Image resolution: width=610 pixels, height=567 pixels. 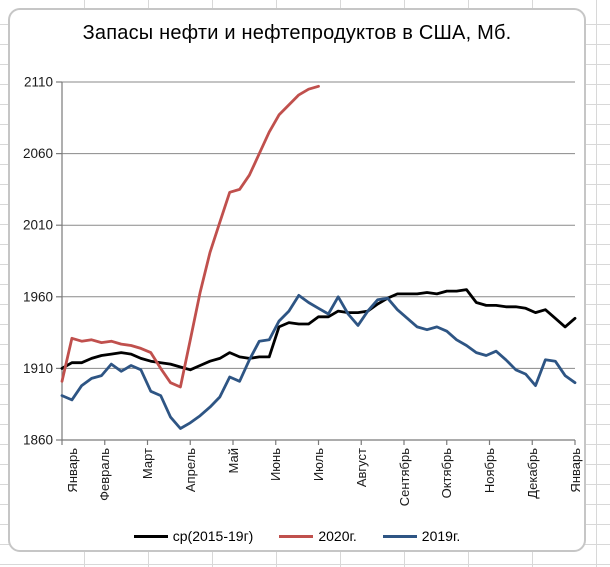 I want to click on x-axis-month-label: Ноябрь, so click(x=489, y=471).